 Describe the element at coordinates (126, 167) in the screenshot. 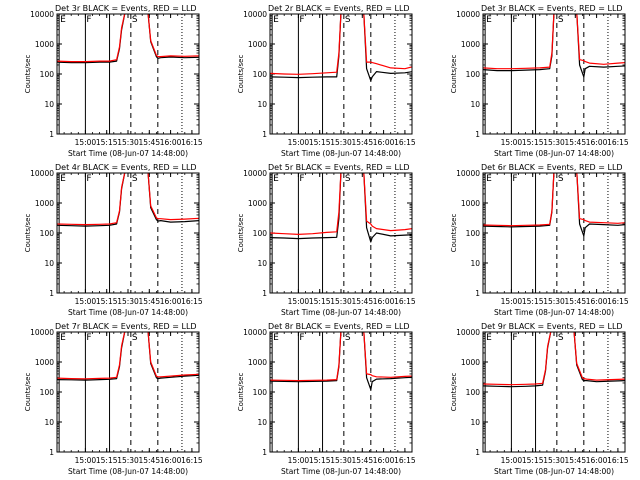

I see `chart-title: Det 4r BLACK = Events, RED = LLD` at that location.